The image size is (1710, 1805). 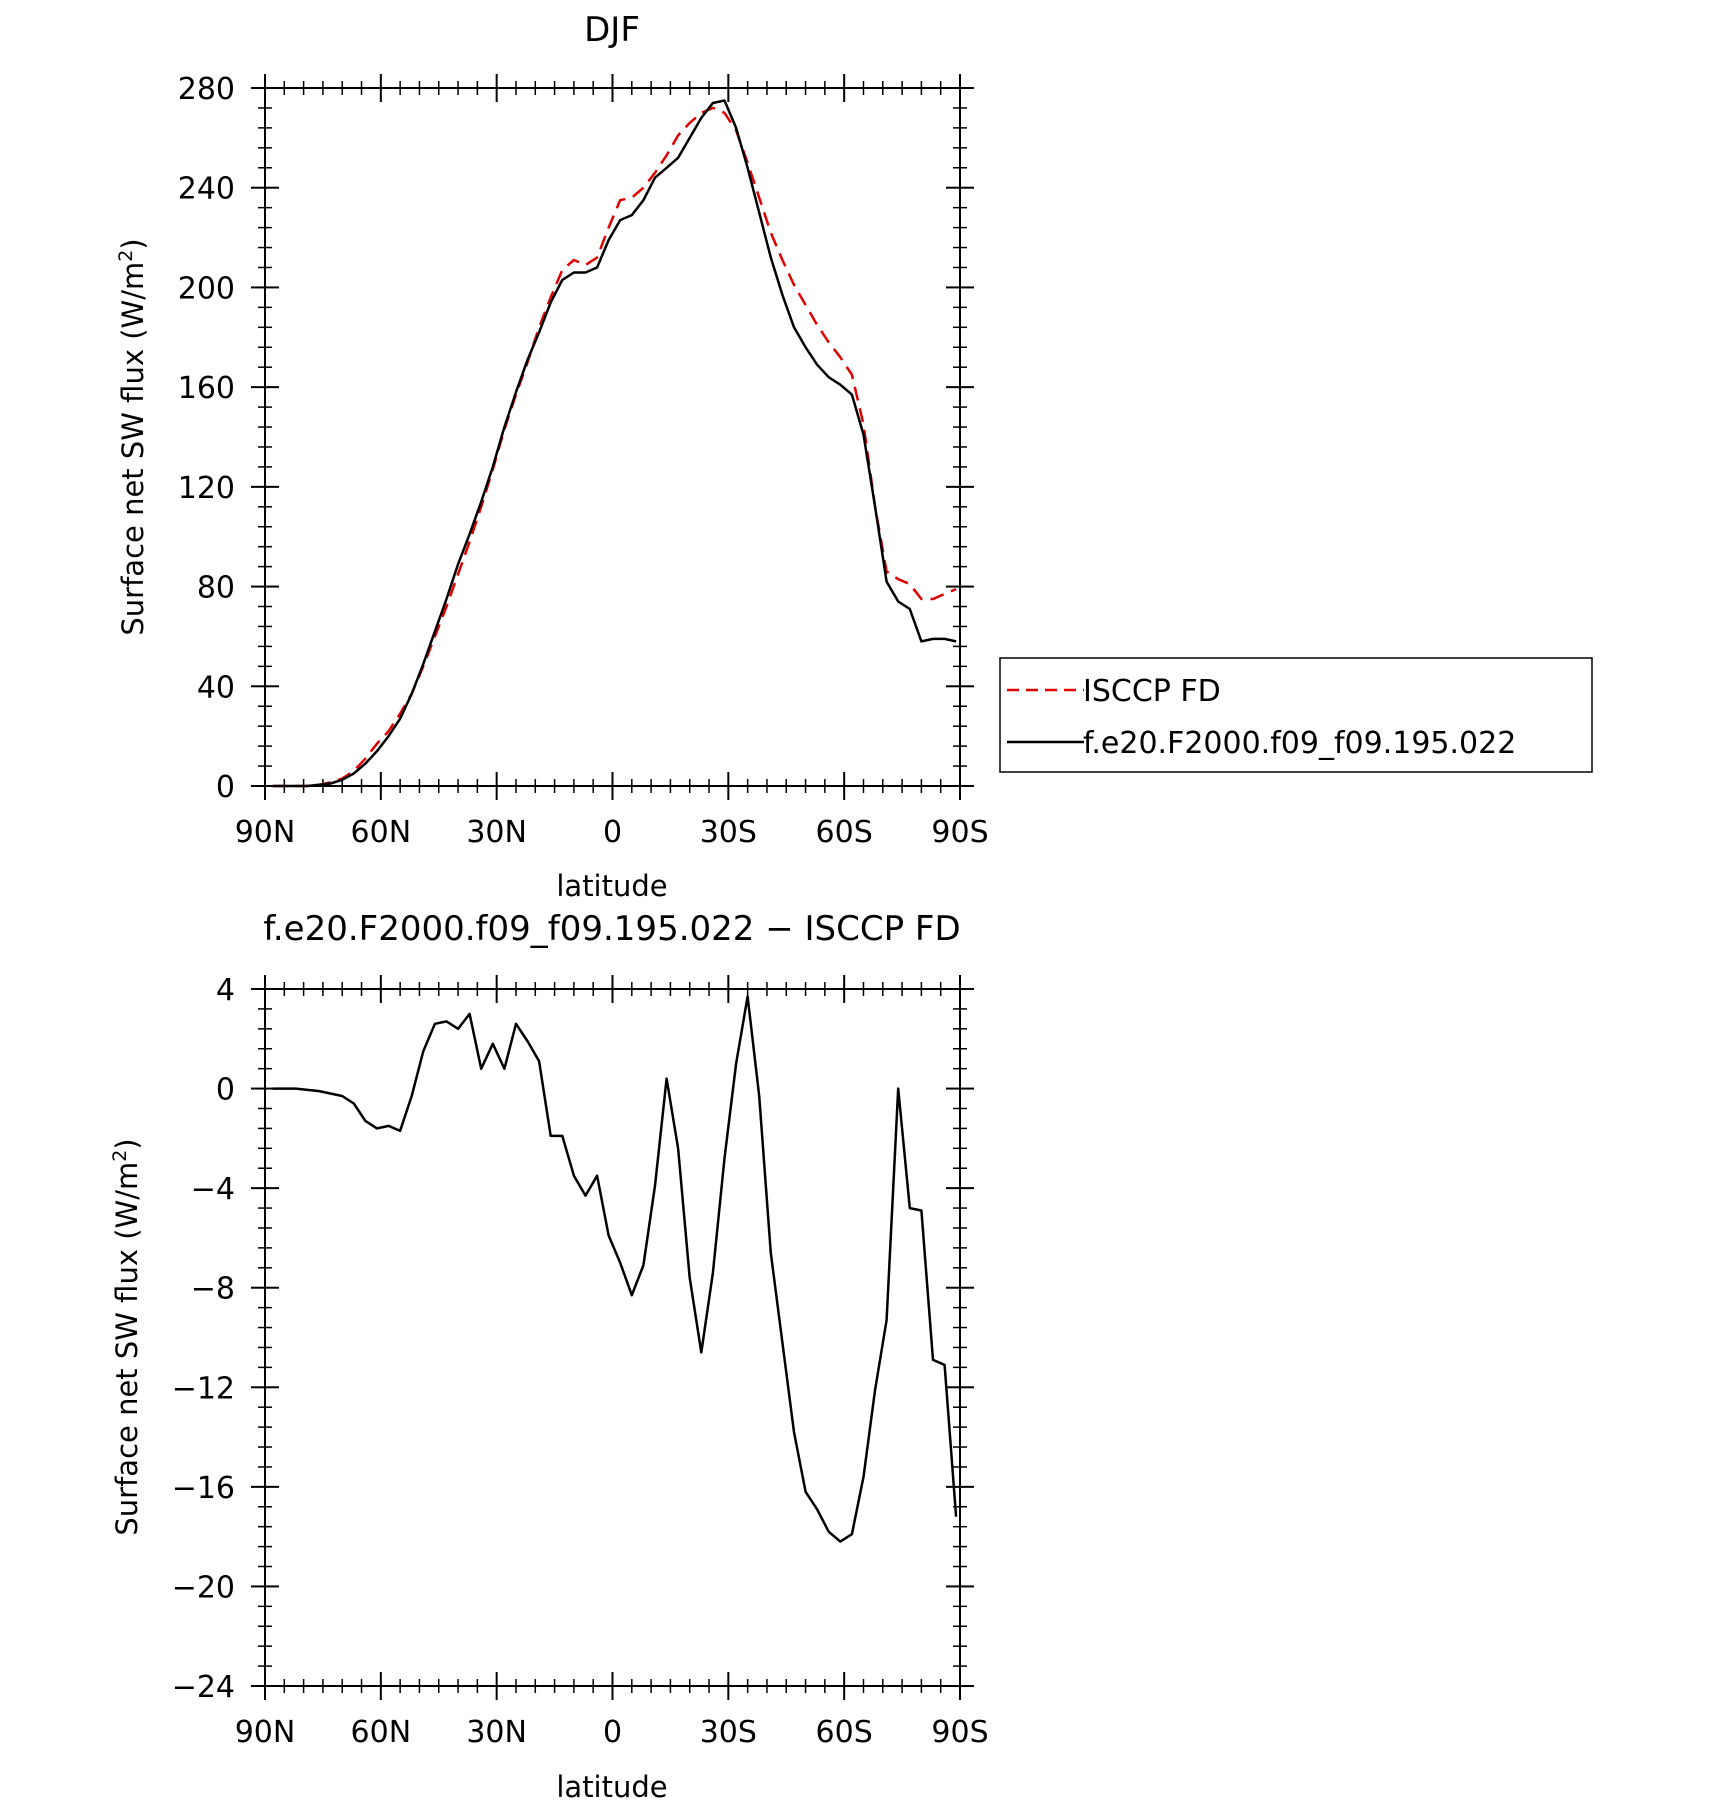 I want to click on chart-top-ylabel-main: Surface net SW flux (W/m, so click(x=133, y=449).